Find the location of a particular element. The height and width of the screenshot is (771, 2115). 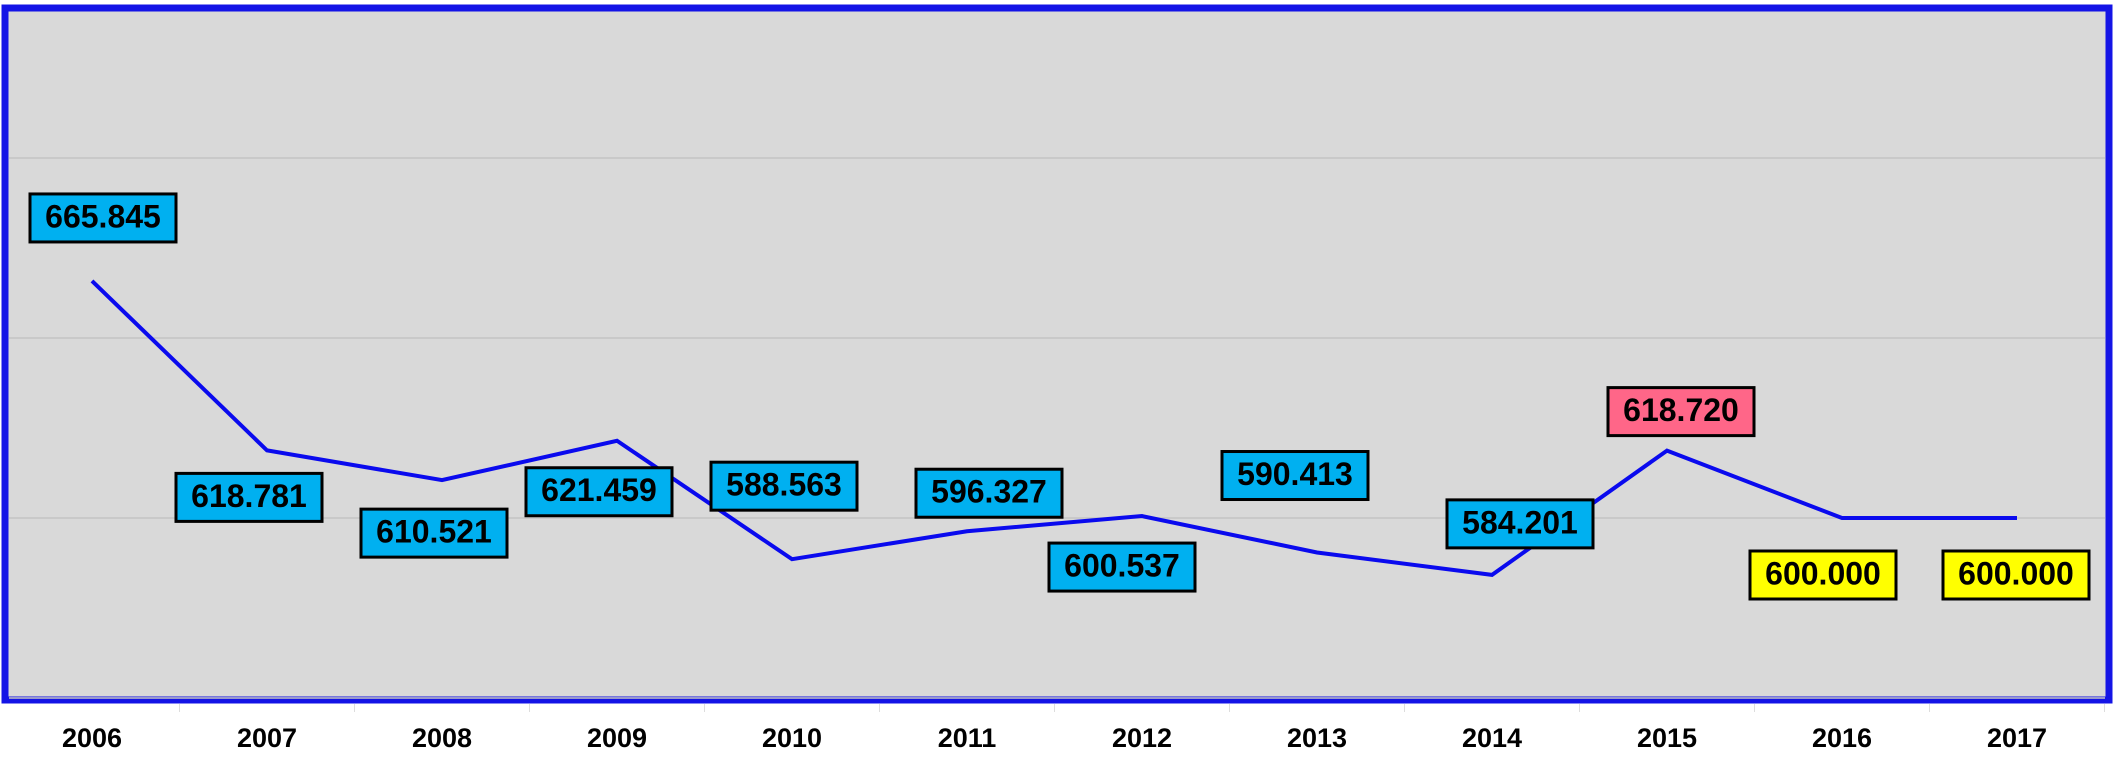

value-label: 665.845 is located at coordinates (103, 216).